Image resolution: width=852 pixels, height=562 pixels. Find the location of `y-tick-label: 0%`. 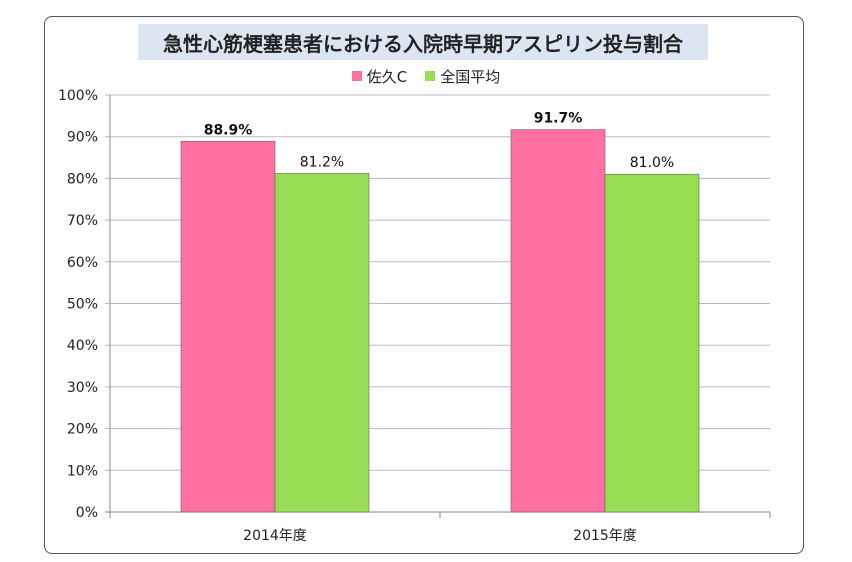

y-tick-label: 0% is located at coordinates (87, 513).